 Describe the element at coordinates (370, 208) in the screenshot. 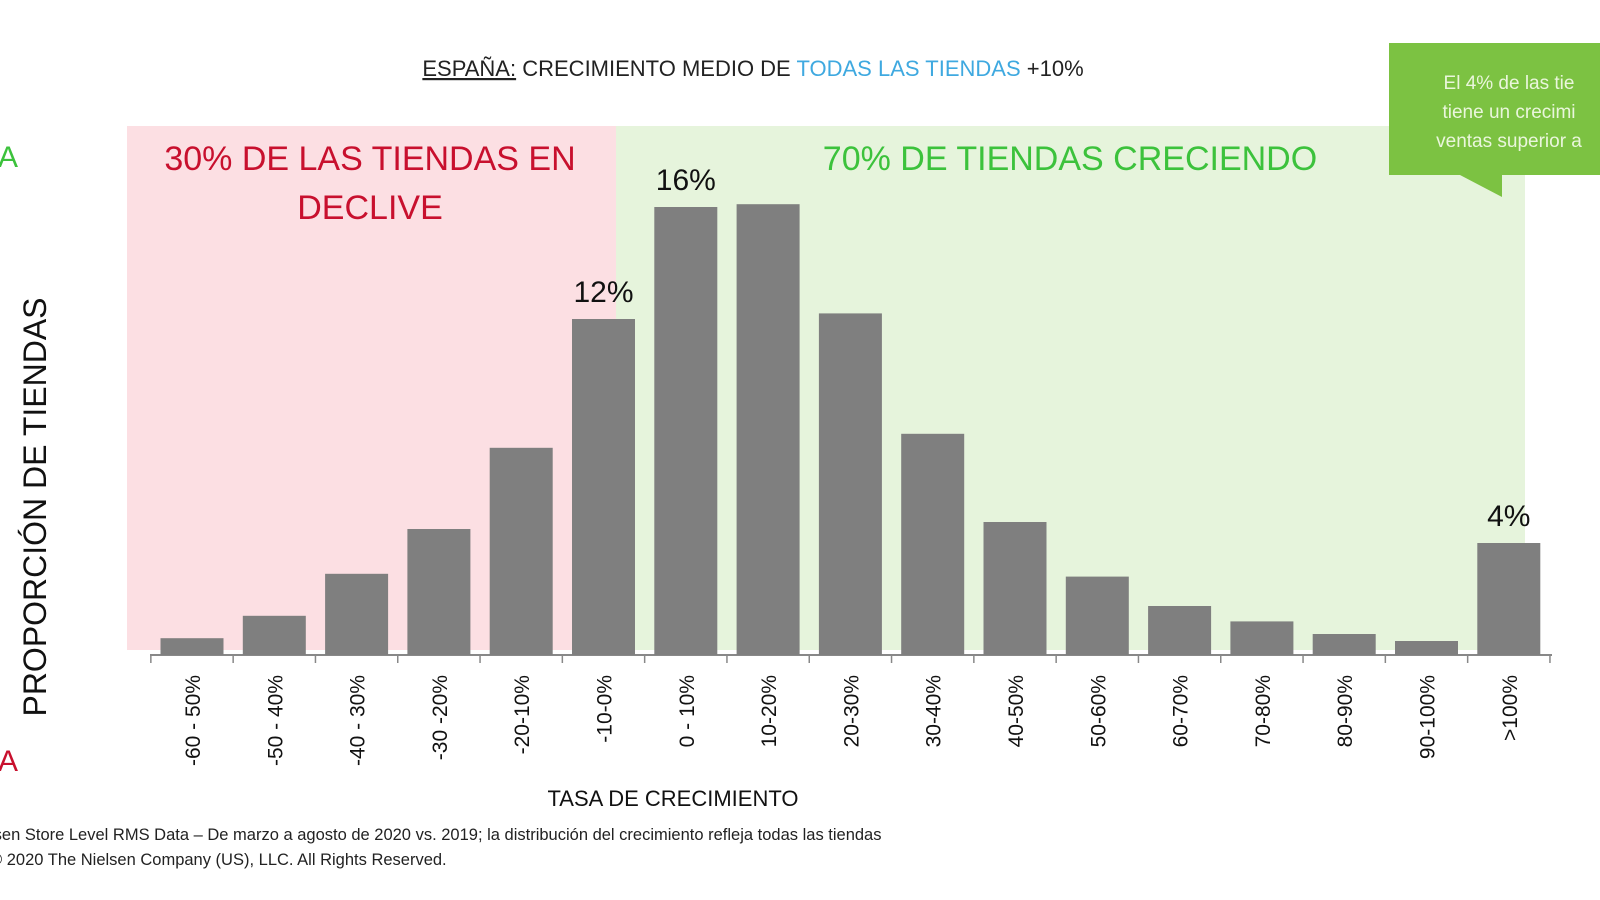

I see `decline-label-2: DECLIVE` at that location.